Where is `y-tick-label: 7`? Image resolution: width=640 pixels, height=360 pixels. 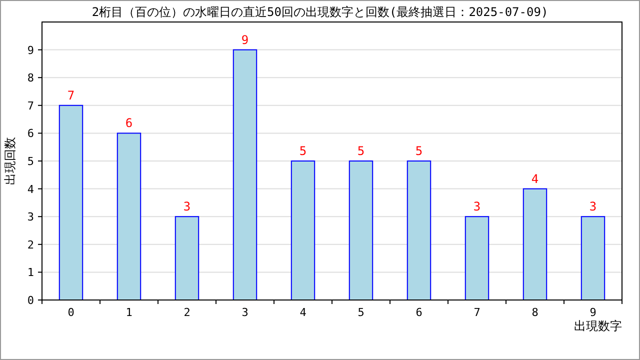 y-tick-label: 7 is located at coordinates (30, 105).